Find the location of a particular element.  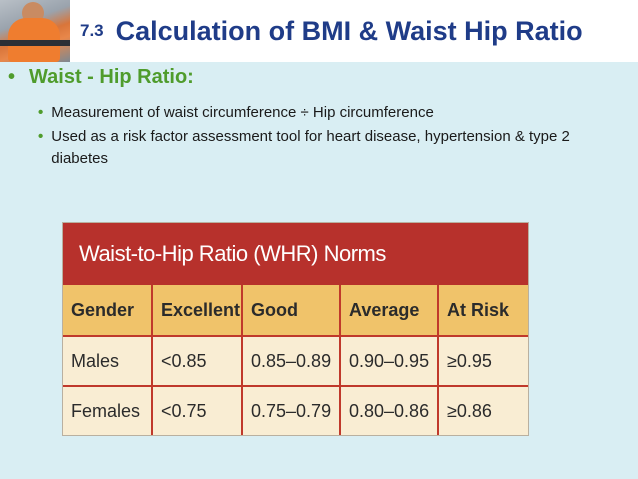

bullet-heading: • Waist - Hip Ratio: is located at coordinates (101, 77).